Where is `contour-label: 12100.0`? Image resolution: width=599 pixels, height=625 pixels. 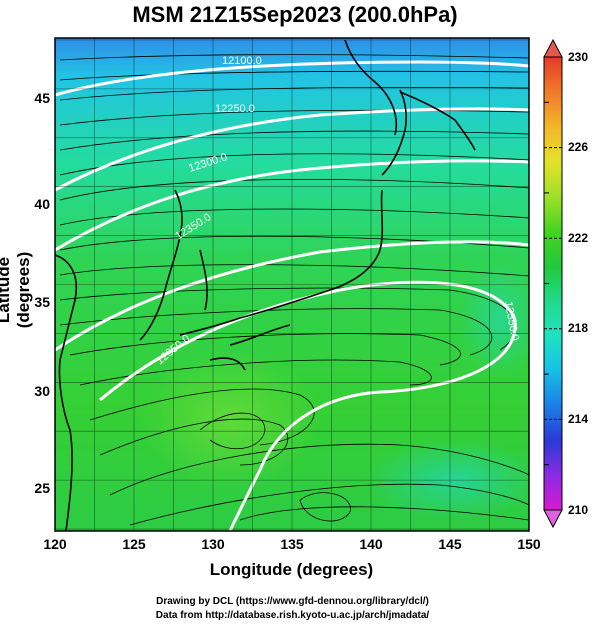 contour-label: 12100.0 is located at coordinates (242, 61).